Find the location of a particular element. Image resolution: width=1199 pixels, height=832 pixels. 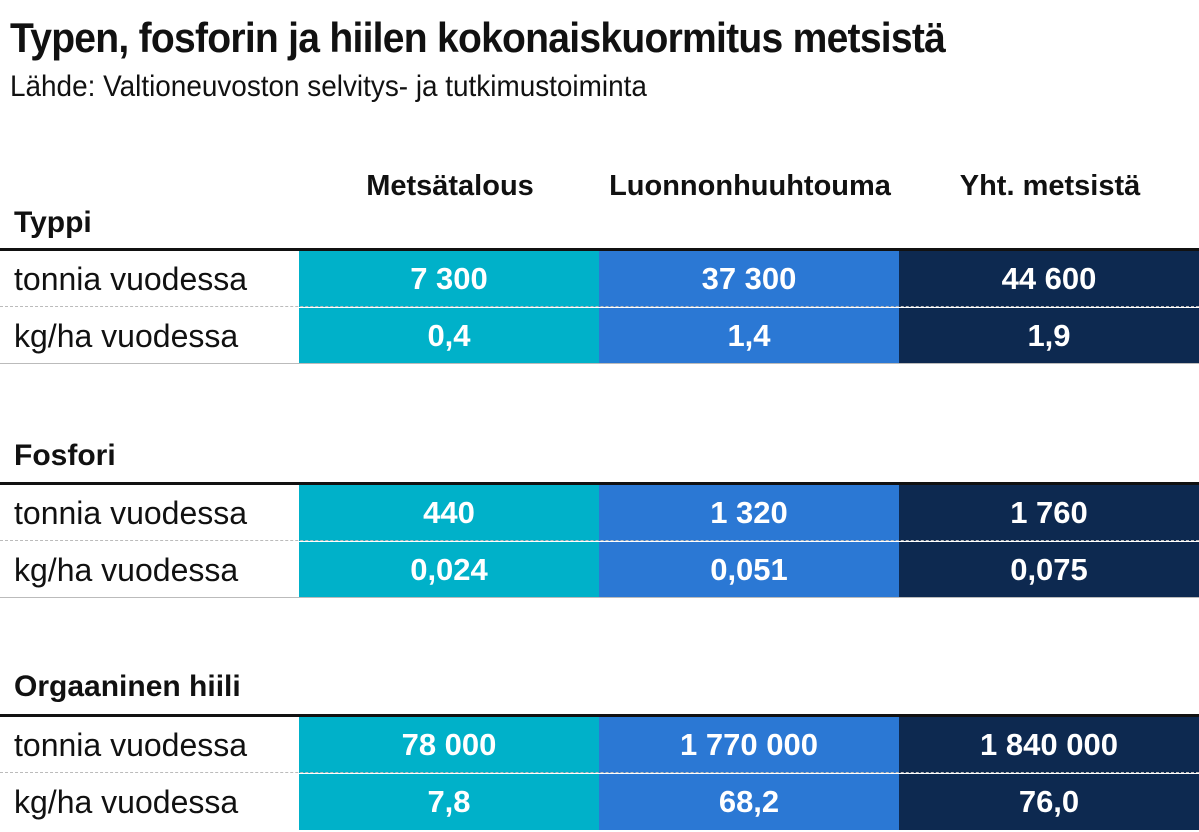

value-cell: 1 840 000 is located at coordinates (1049, 745).